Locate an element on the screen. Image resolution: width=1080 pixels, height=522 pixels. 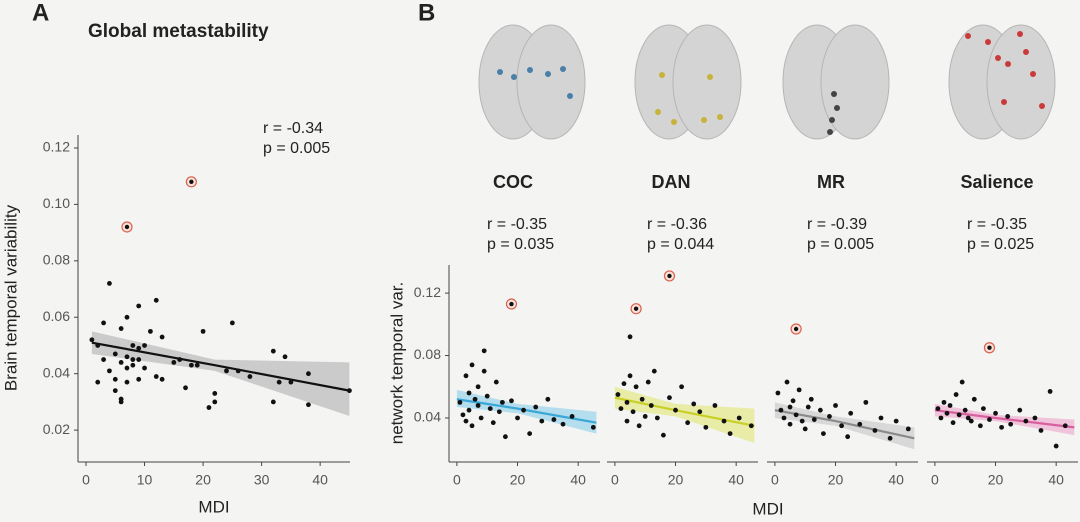
x-tick-label: 10 is located at coordinates (145, 480).